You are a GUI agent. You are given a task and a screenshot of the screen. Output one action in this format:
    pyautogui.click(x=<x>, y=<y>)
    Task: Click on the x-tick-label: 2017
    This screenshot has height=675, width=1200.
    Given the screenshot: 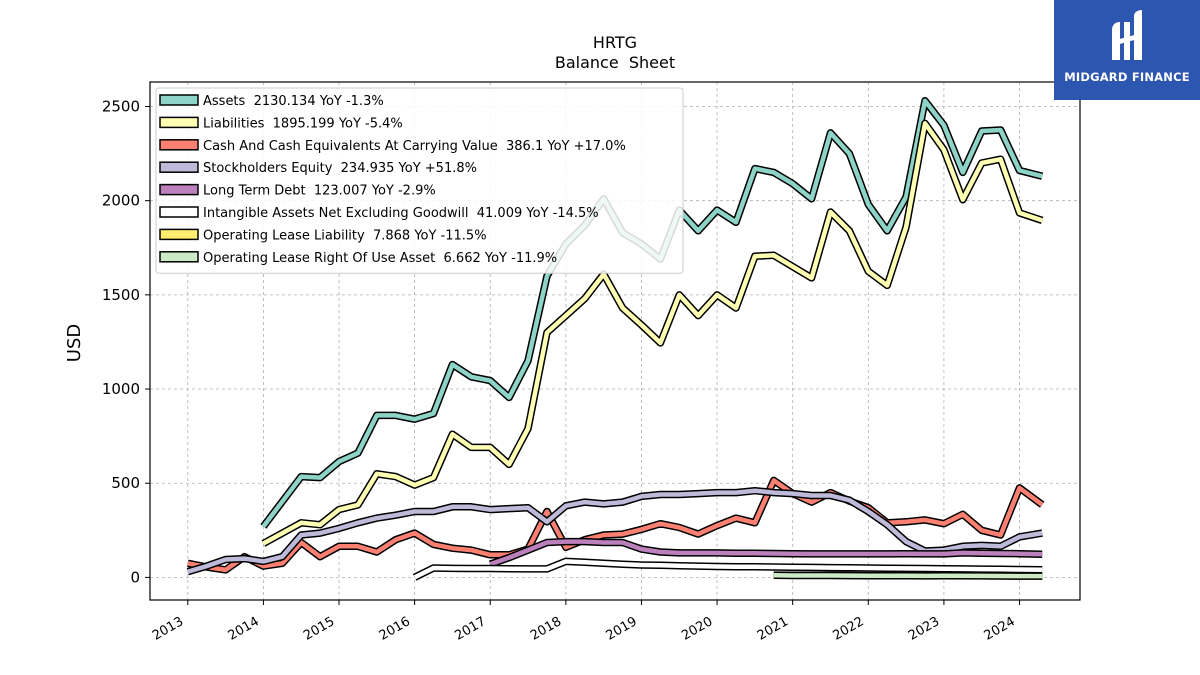 What is the action you would take?
    pyautogui.click(x=470, y=629)
    